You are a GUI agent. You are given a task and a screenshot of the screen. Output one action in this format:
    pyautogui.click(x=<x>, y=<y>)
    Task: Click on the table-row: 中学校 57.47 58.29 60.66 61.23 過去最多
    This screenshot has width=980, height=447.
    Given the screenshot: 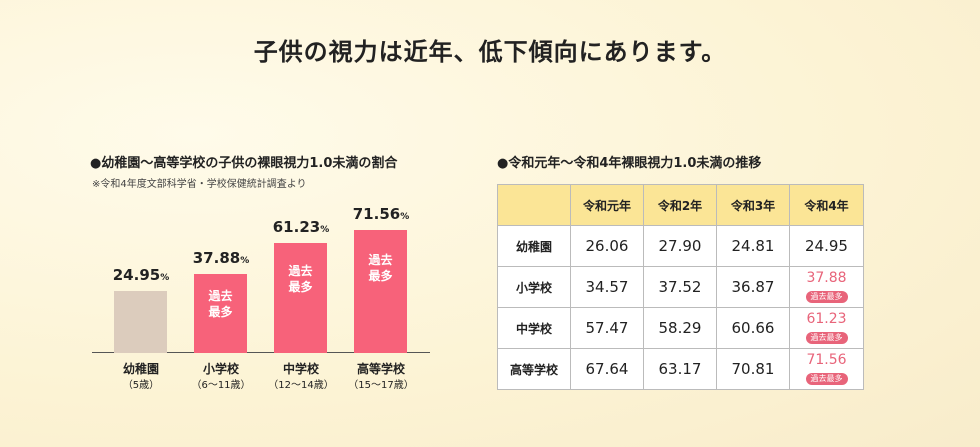 What is the action you would take?
    pyautogui.click(x=680, y=328)
    